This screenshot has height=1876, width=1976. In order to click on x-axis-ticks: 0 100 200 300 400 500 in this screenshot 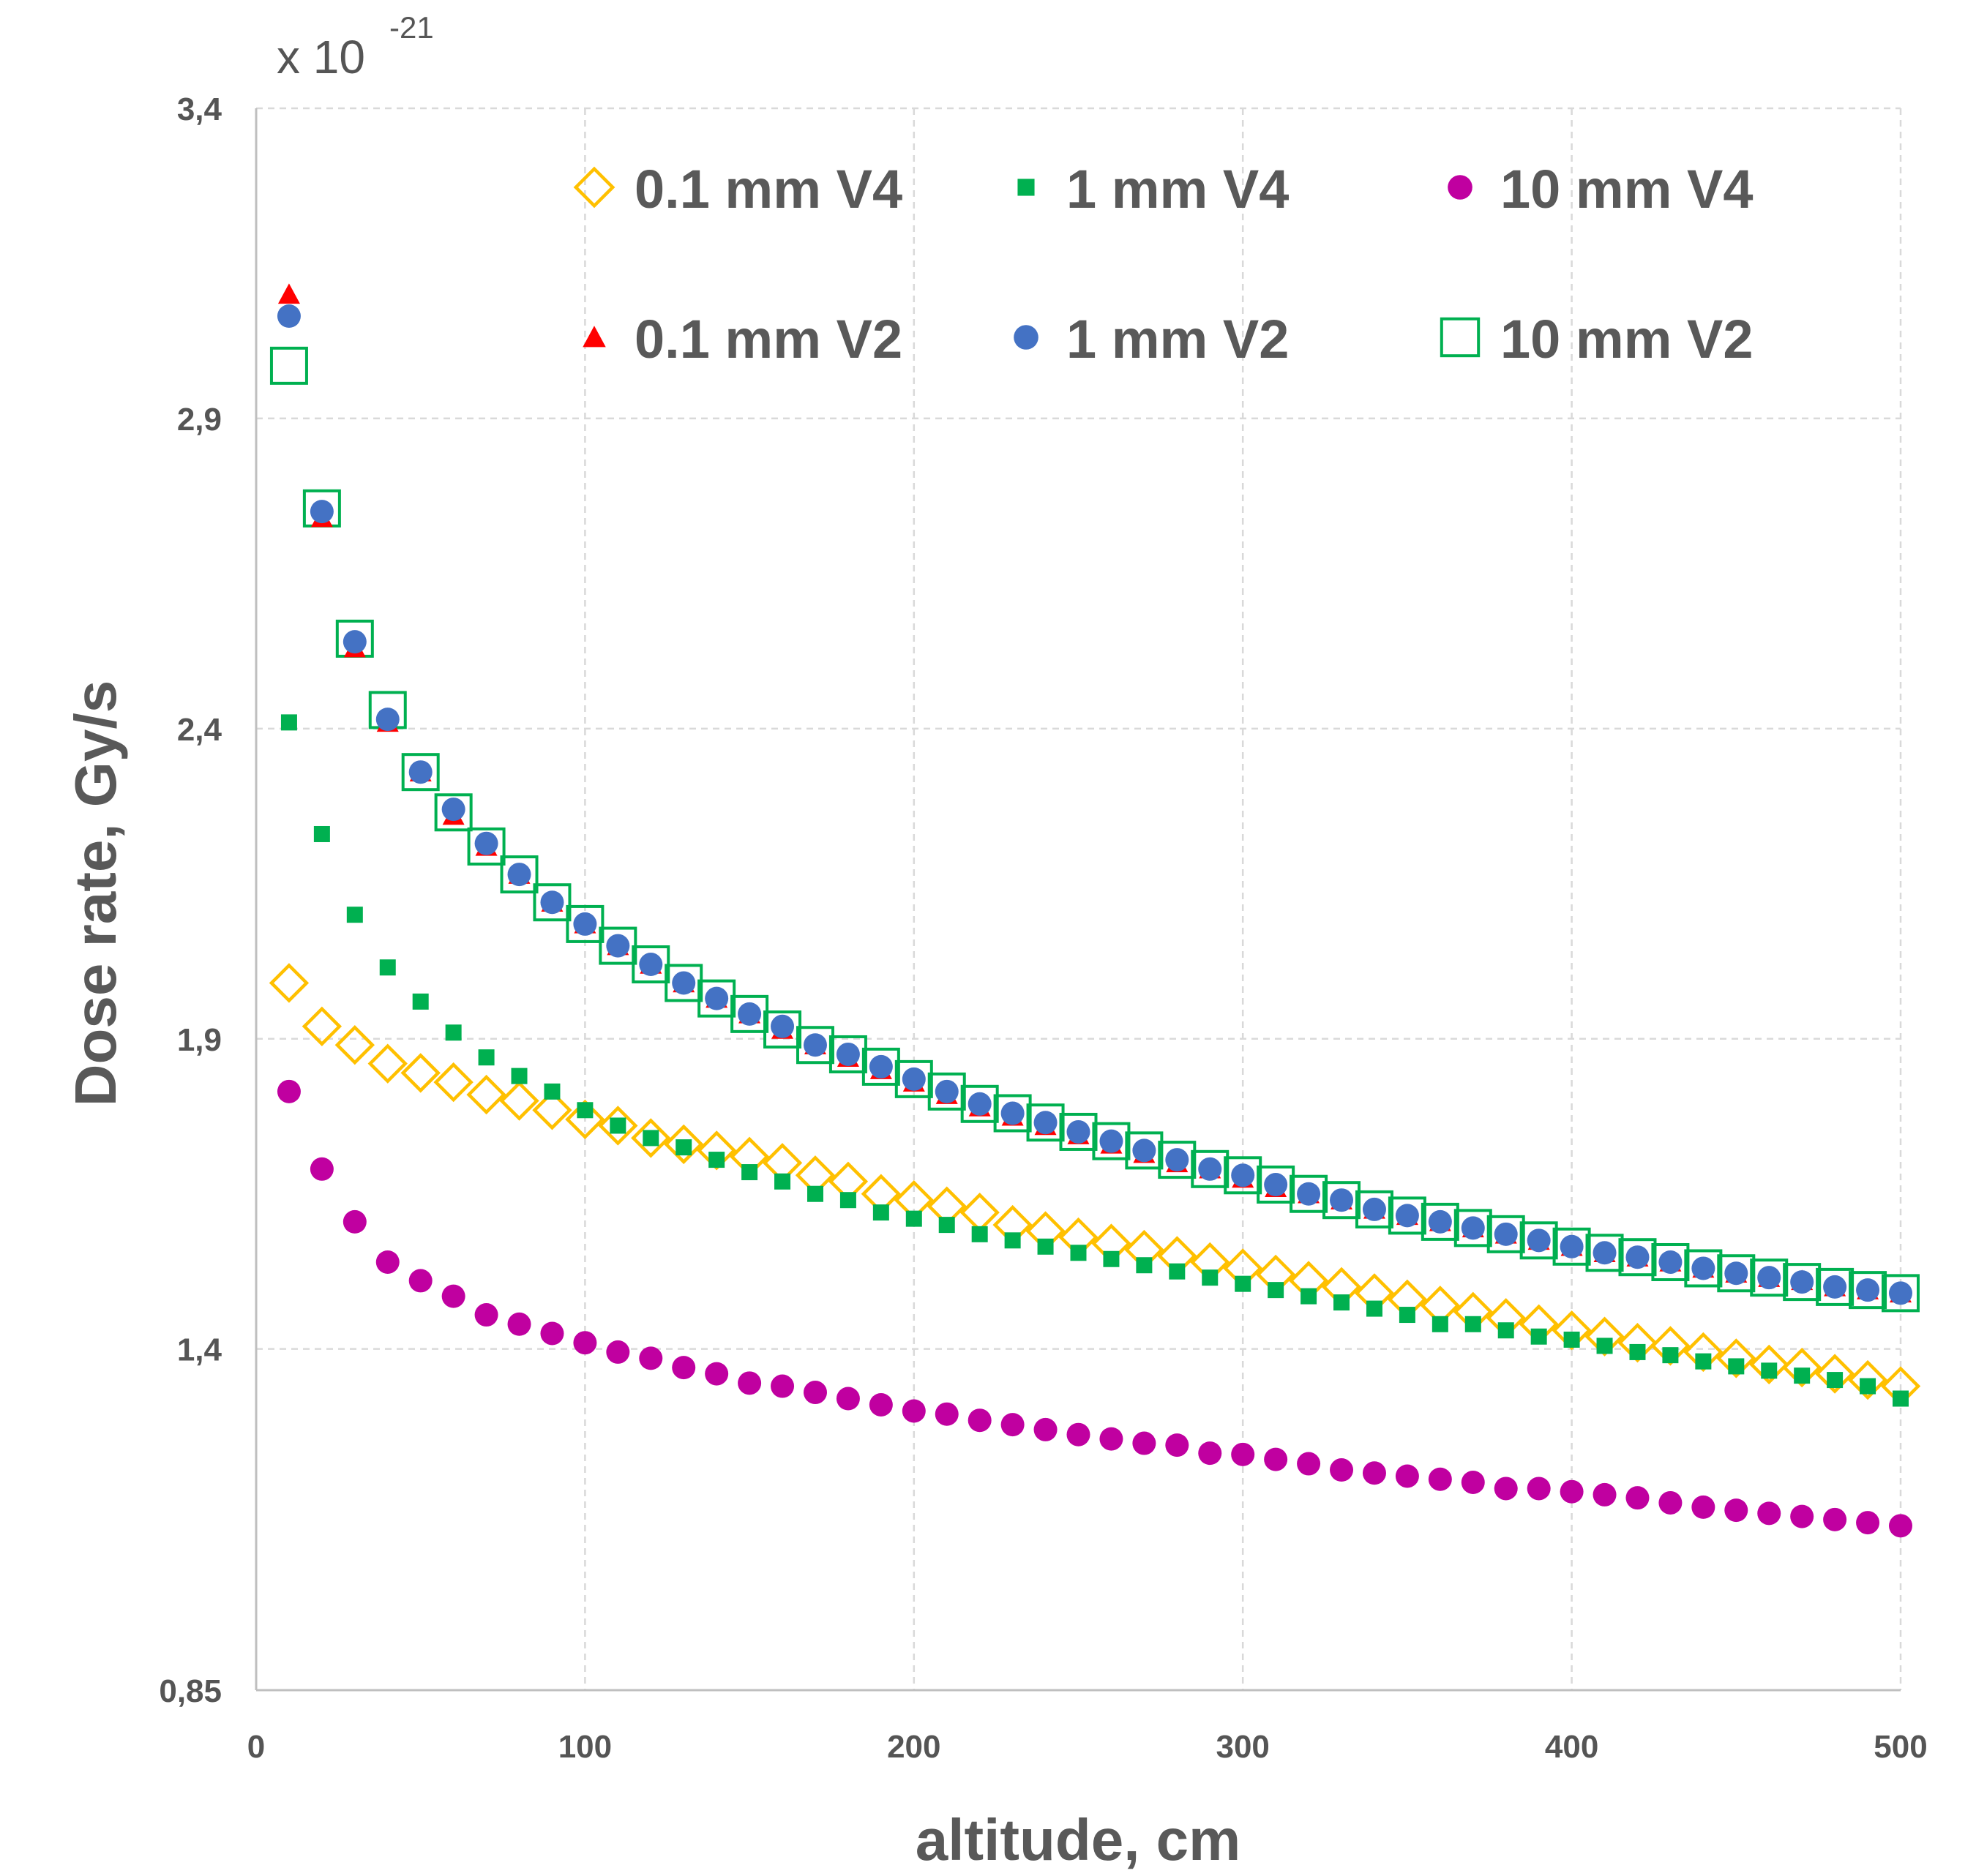, I will do `click(1087, 1747)`.